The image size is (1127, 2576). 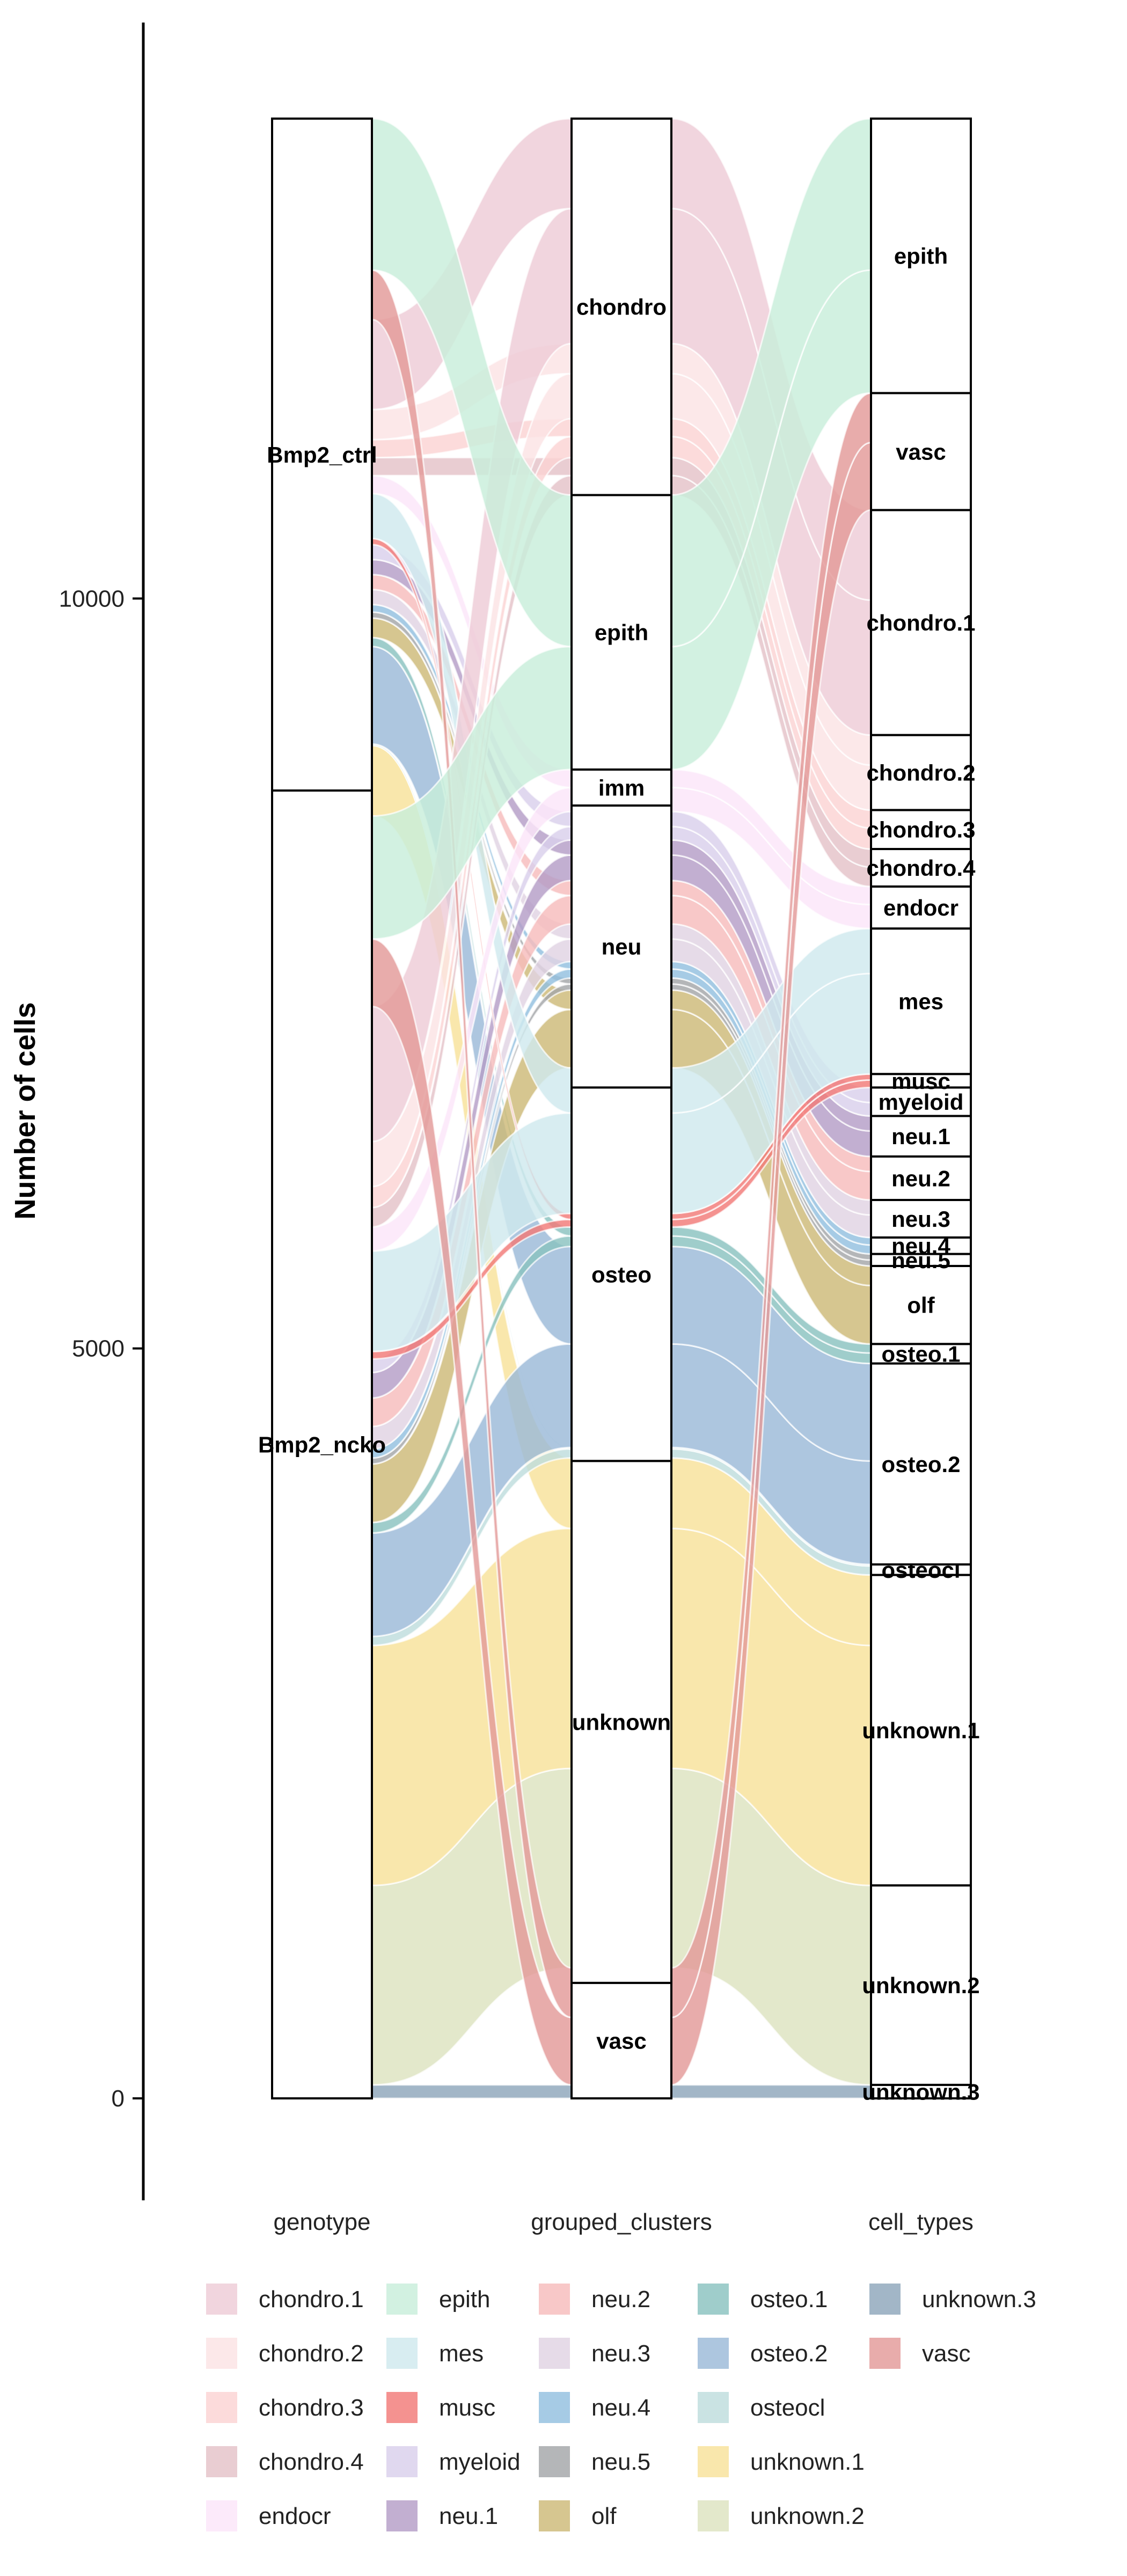 What do you see at coordinates (620, 2462) in the screenshot?
I see `legend-label-neu.5: neu.5` at bounding box center [620, 2462].